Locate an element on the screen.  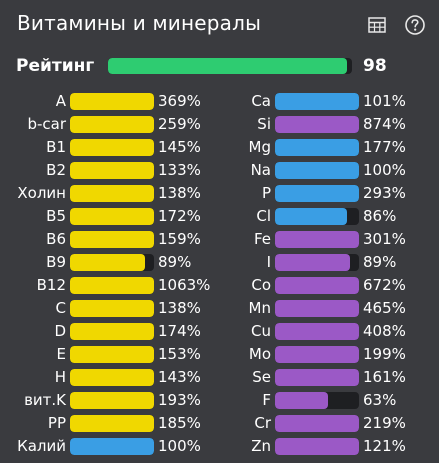
nutrient-percent: 408% is located at coordinates (384, 331).